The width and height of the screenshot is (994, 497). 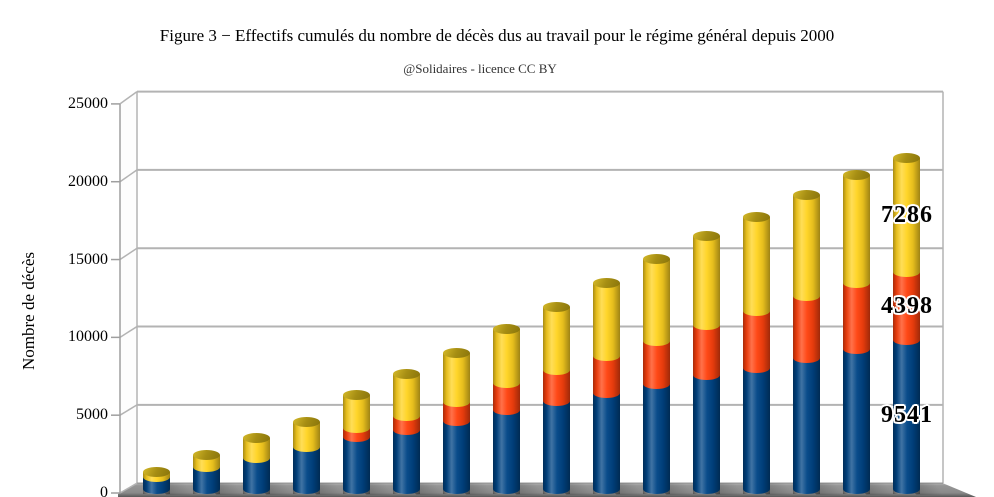 I want to click on bar-2001, so click(x=206, y=471).